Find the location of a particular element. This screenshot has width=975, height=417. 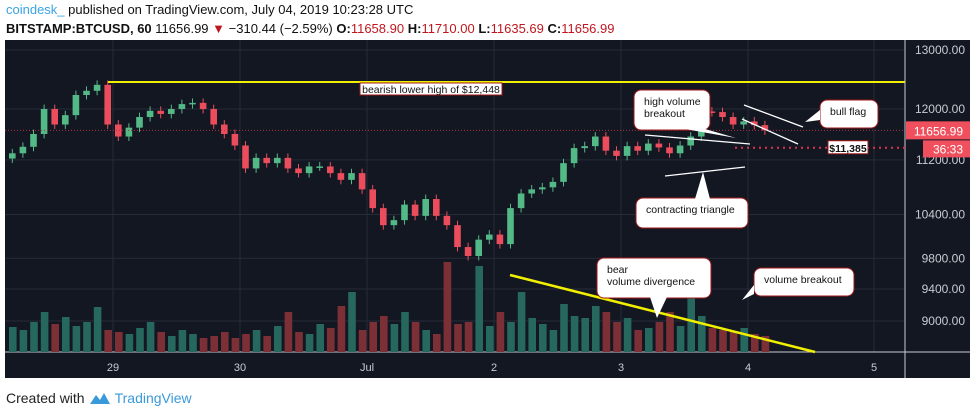

low-label: L: is located at coordinates (484, 28).